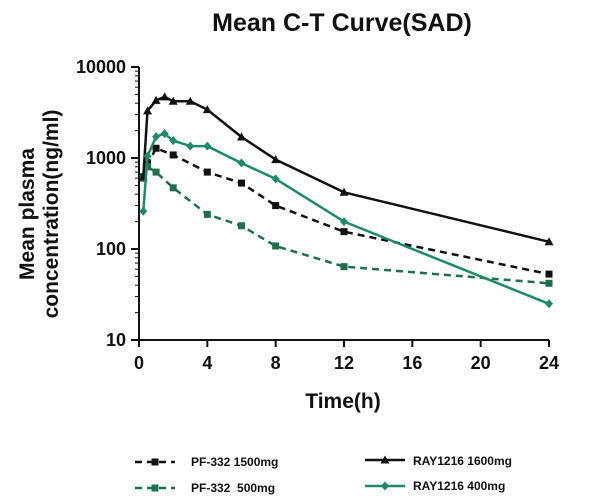  I want to click on legend-item: PF-332 1500mg, so click(206, 462).